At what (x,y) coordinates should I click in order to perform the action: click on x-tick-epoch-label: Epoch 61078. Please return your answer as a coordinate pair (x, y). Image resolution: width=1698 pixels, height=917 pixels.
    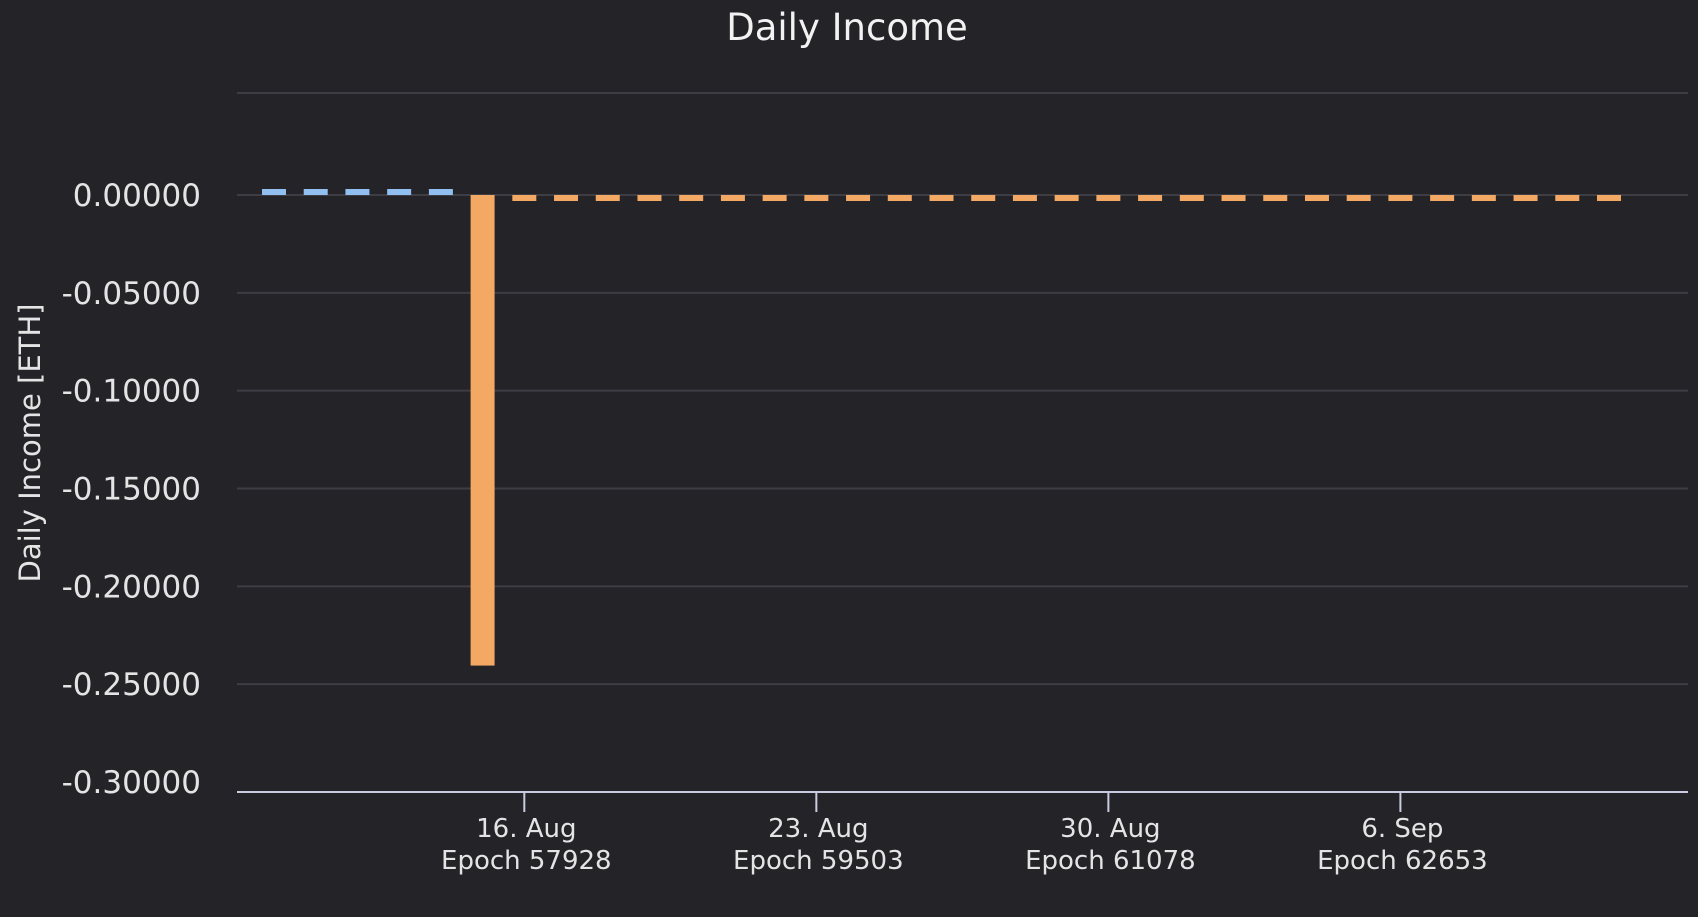
    Looking at the image, I should click on (1110, 861).